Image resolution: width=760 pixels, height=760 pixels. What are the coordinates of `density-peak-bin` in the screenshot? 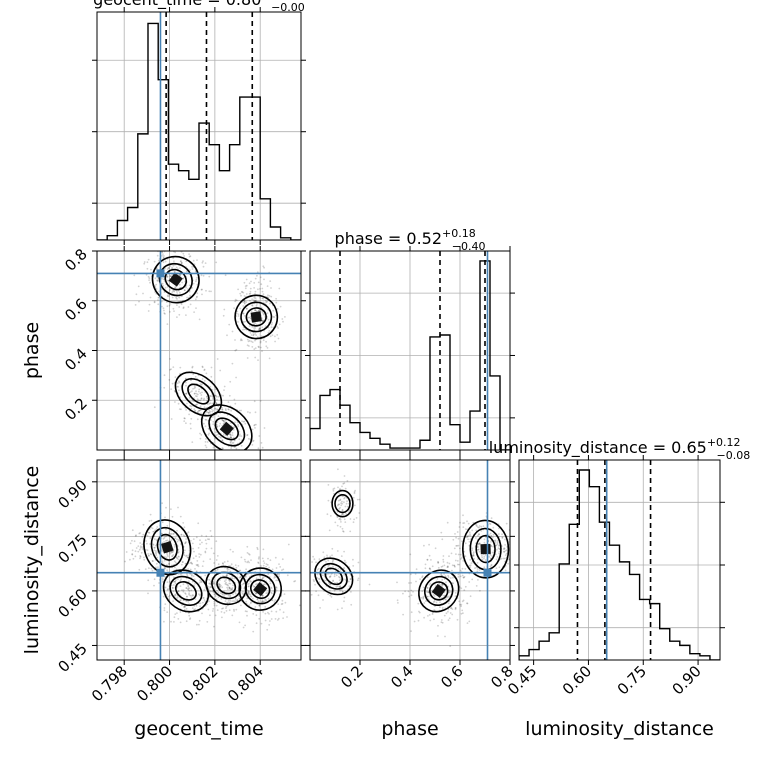 It's located at (438, 590).